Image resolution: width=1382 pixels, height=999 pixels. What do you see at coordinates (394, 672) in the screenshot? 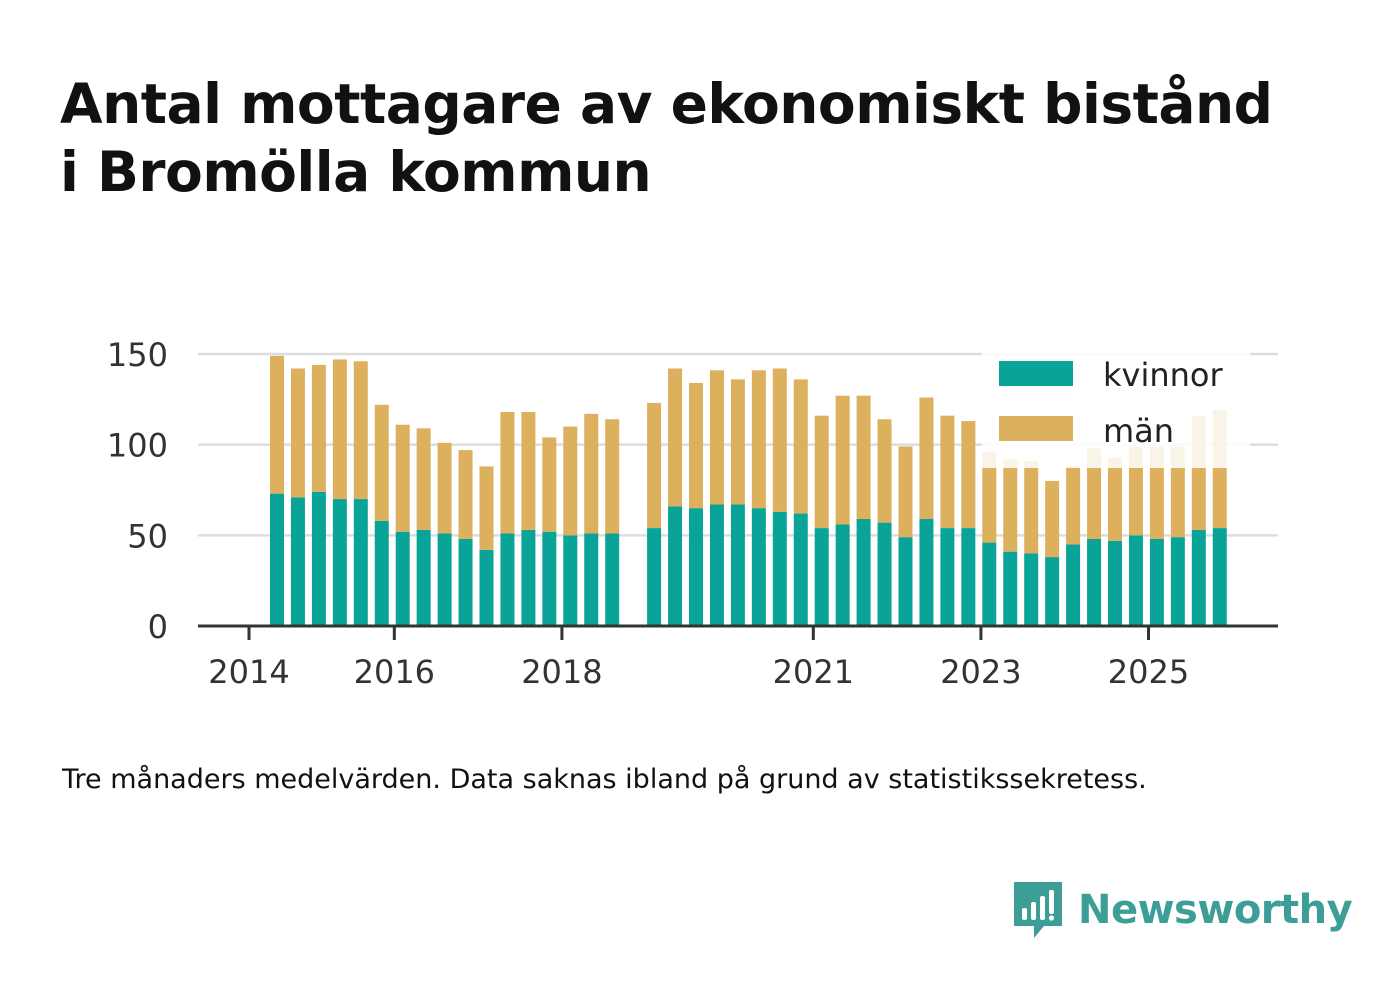
I see `x-tick-label: 2016` at bounding box center [394, 672].